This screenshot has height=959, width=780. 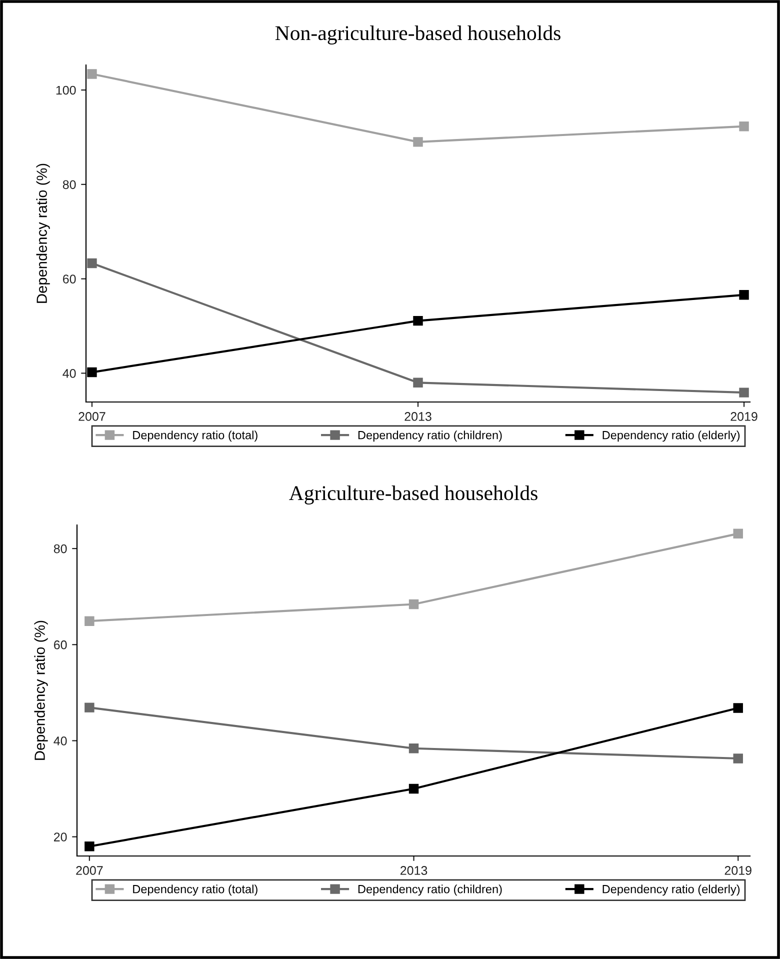 I want to click on chart-title: Non-agriculture-based households, so click(x=417, y=35).